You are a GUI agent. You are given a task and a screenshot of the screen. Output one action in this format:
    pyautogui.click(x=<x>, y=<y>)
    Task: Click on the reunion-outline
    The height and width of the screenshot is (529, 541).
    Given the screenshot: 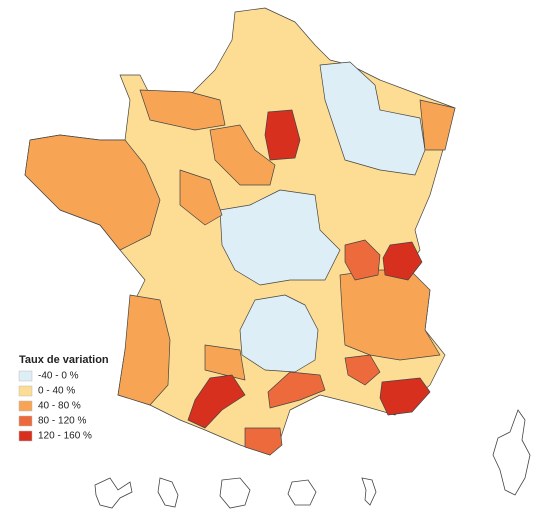 What is the action you would take?
    pyautogui.click(x=302, y=492)
    